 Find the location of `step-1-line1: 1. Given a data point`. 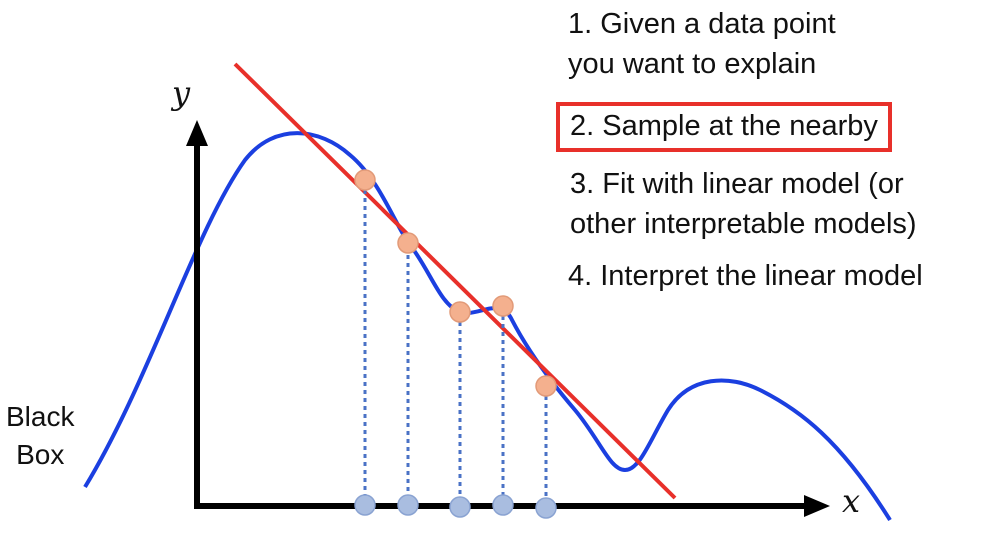

step-1-line1: 1. Given a data point is located at coordinates (702, 24).